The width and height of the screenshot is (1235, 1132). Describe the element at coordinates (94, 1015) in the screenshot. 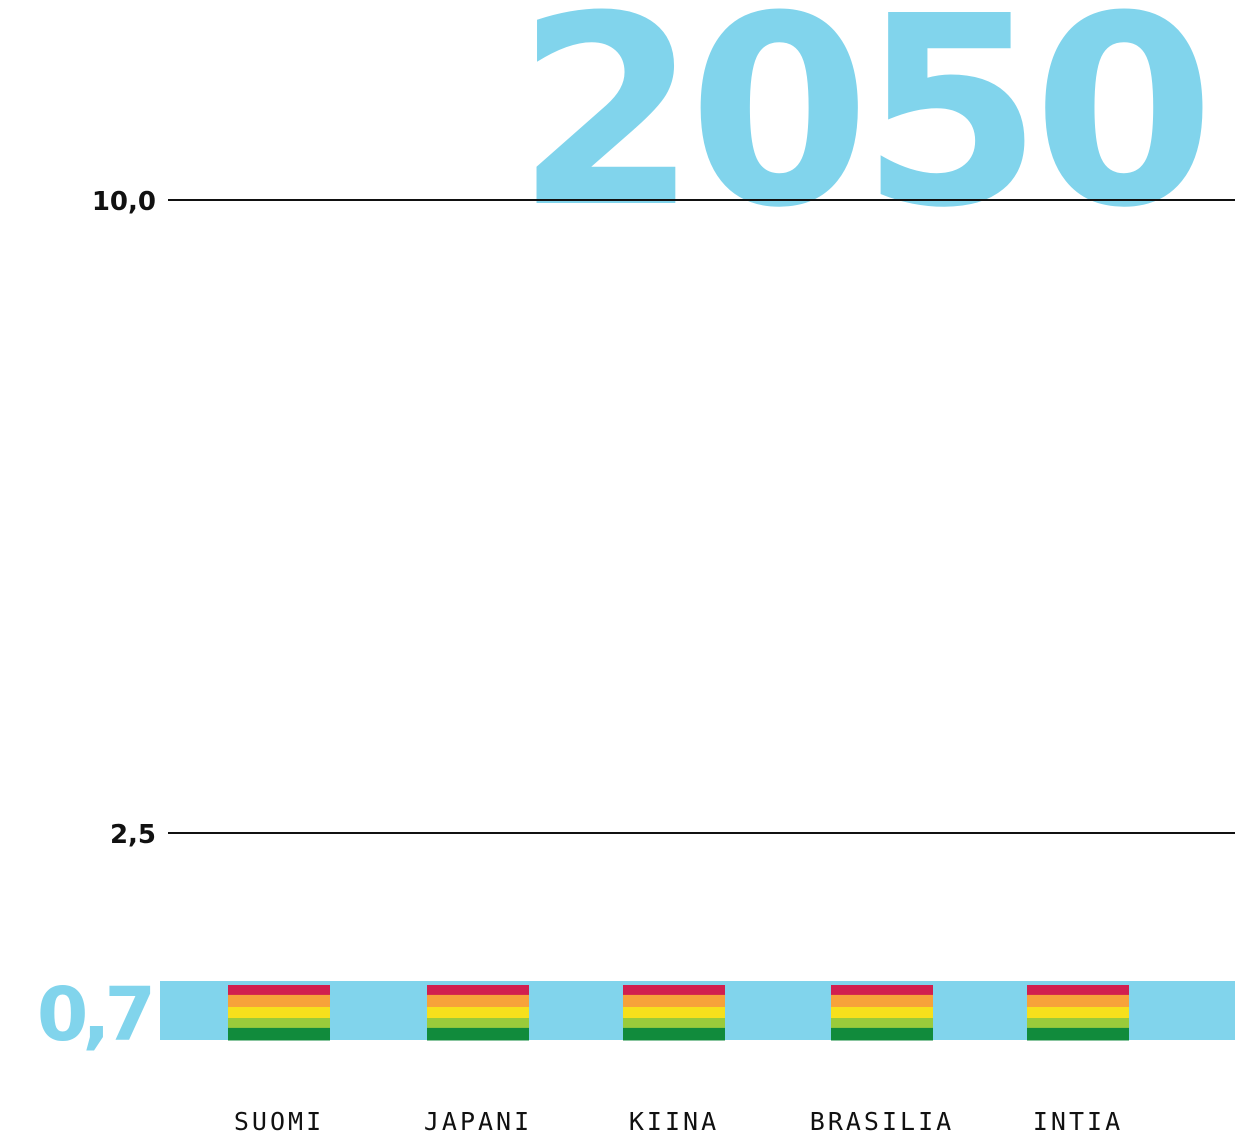

I see `band-label: 0,7` at that location.